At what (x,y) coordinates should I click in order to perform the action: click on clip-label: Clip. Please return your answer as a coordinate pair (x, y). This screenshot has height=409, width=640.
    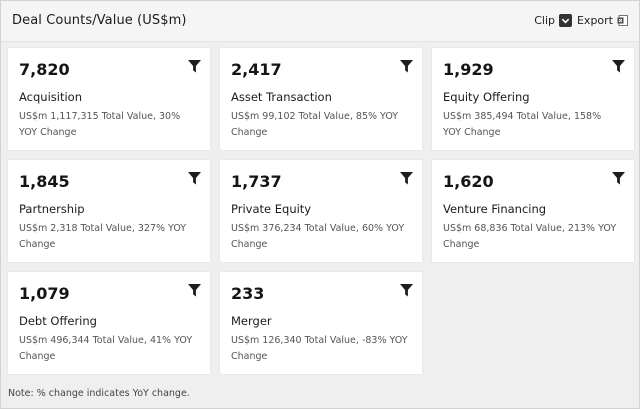
    Looking at the image, I should click on (544, 20).